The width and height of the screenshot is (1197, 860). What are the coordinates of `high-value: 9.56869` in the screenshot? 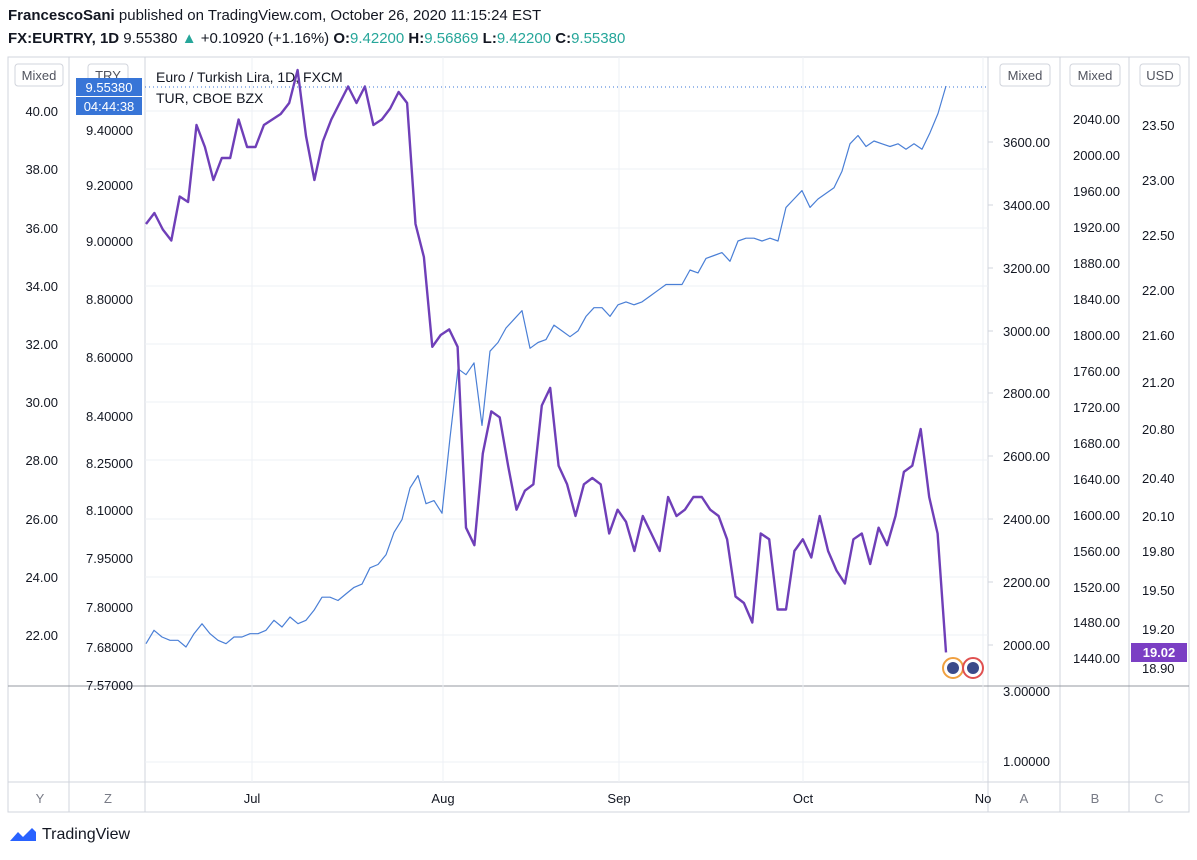 It's located at (451, 38).